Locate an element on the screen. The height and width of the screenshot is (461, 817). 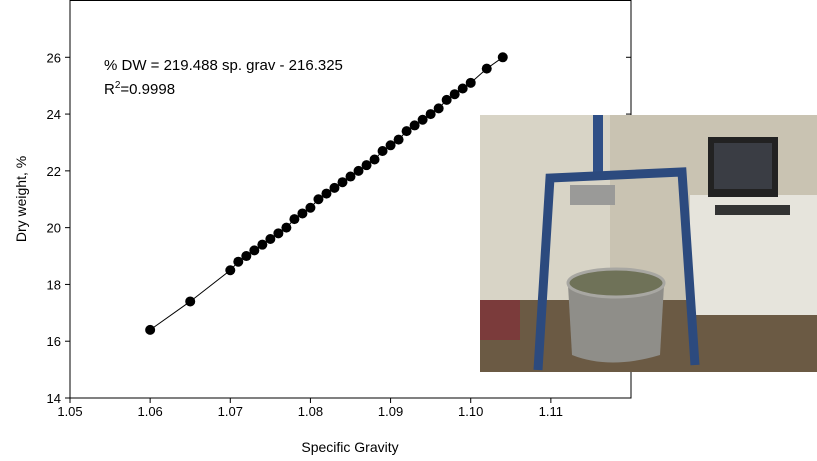
y-tick-label: 14 is located at coordinates (54, 398).